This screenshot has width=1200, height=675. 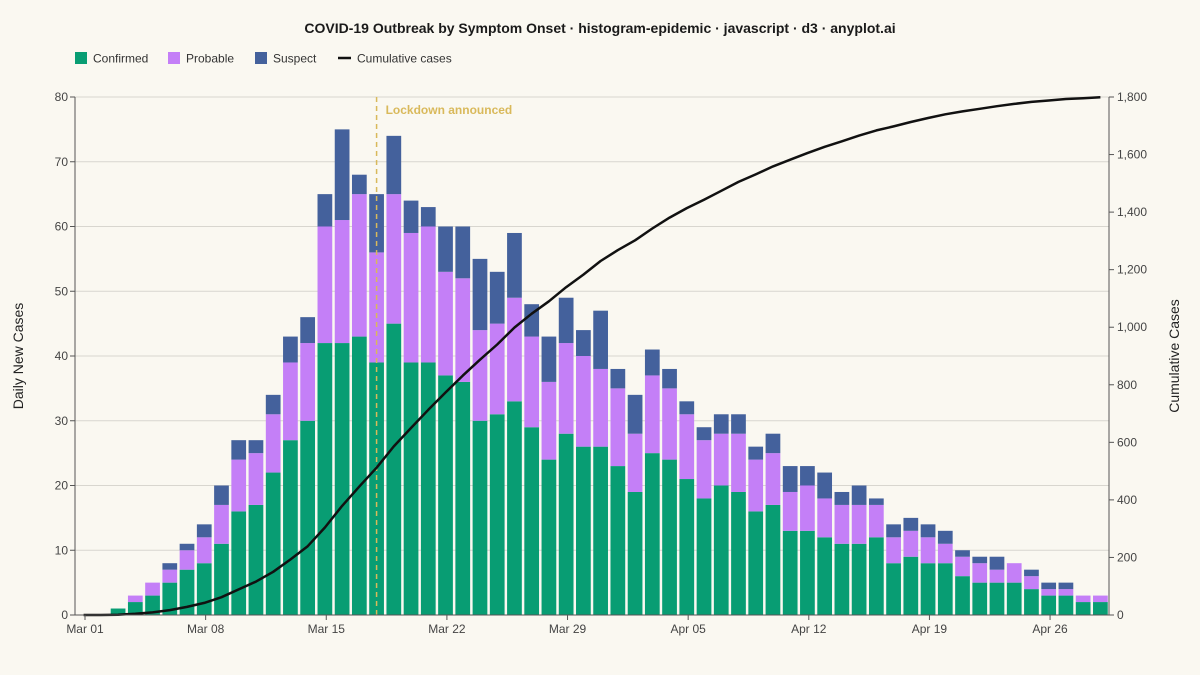 What do you see at coordinates (174, 58) in the screenshot?
I see `legend-swatch-probable` at bounding box center [174, 58].